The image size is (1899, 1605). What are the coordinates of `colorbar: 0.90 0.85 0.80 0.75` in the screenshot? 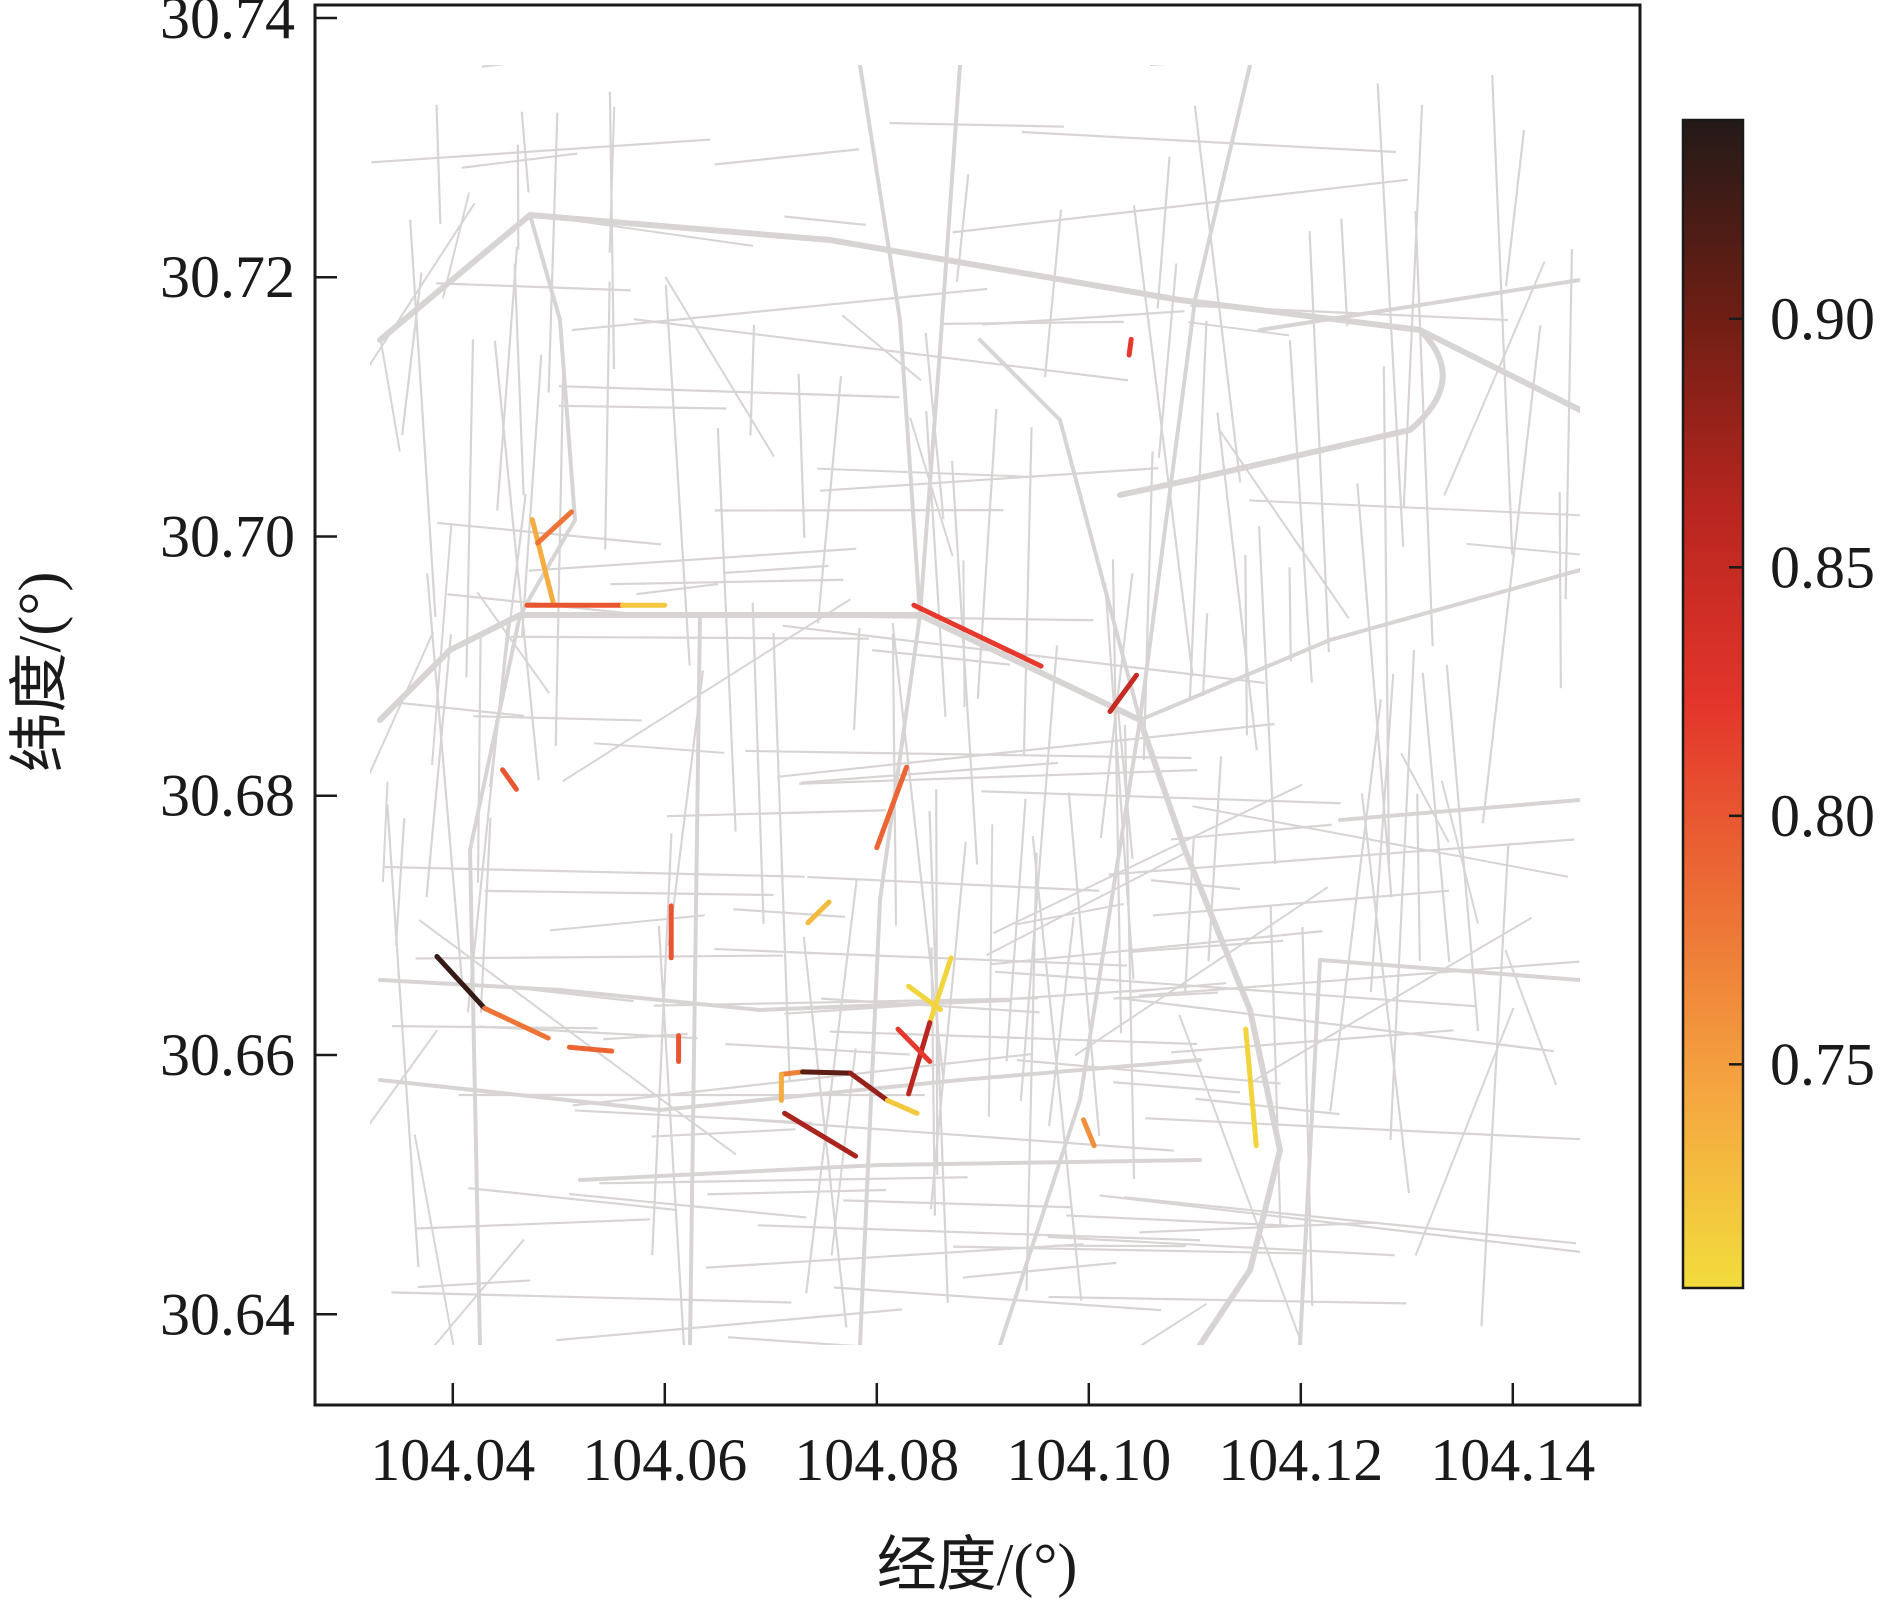 It's located at (1779, 704).